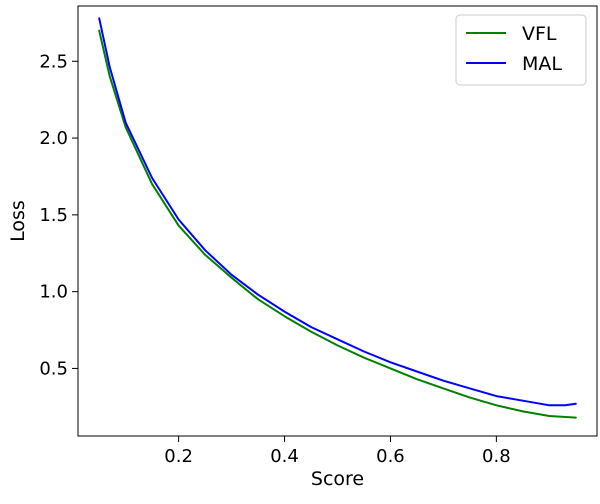 Image resolution: width=600 pixels, height=504 pixels. I want to click on y-tick-label: 2.5, so click(53, 61).